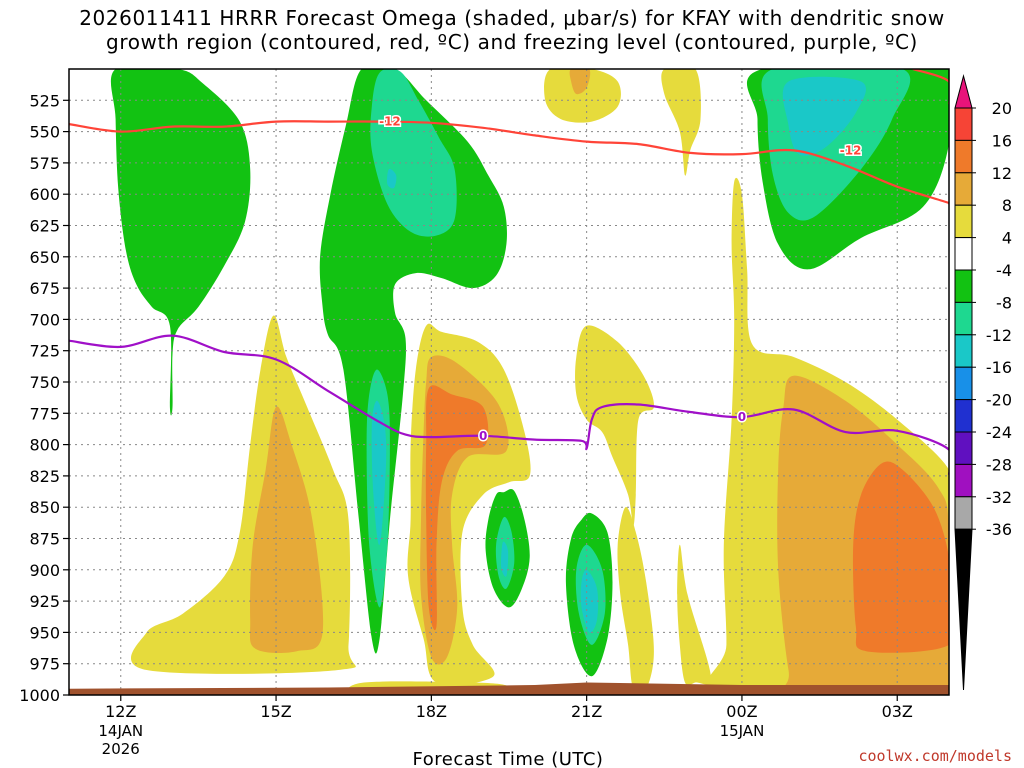 The width and height of the screenshot is (1024, 768). I want to click on colorbar-label: -36, so click(999, 529).